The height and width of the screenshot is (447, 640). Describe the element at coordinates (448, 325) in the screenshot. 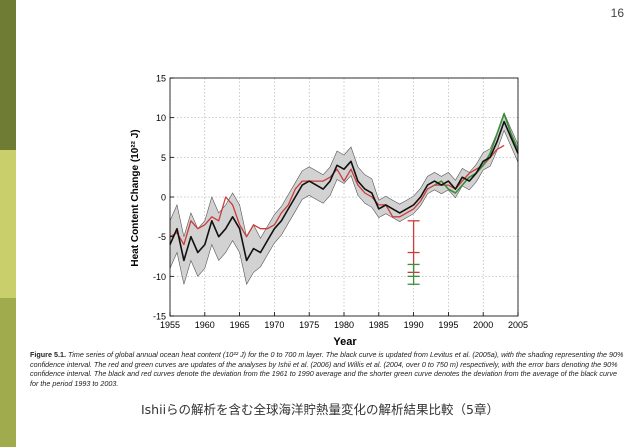

I see `x-tick-label: 1995` at that location.